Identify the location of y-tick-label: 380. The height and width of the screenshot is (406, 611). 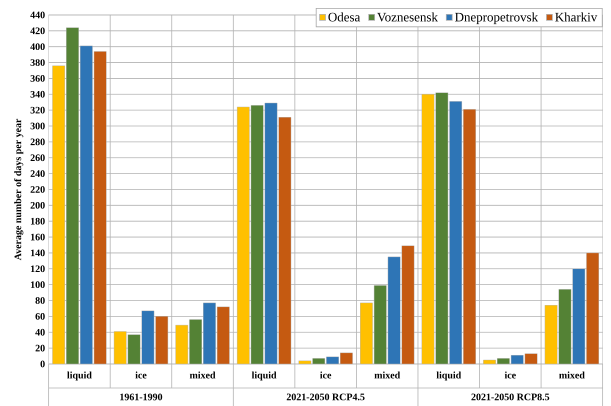
(37, 62).